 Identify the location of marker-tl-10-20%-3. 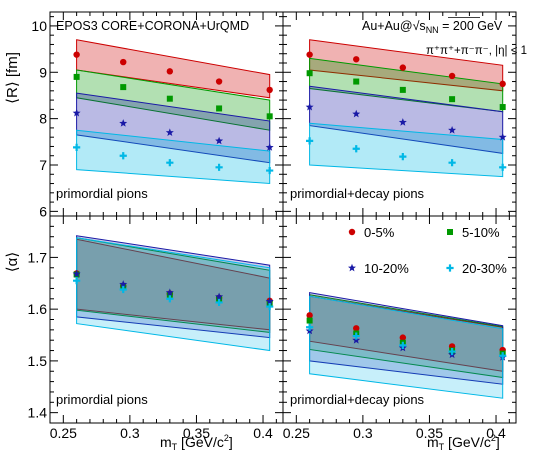
(219, 140).